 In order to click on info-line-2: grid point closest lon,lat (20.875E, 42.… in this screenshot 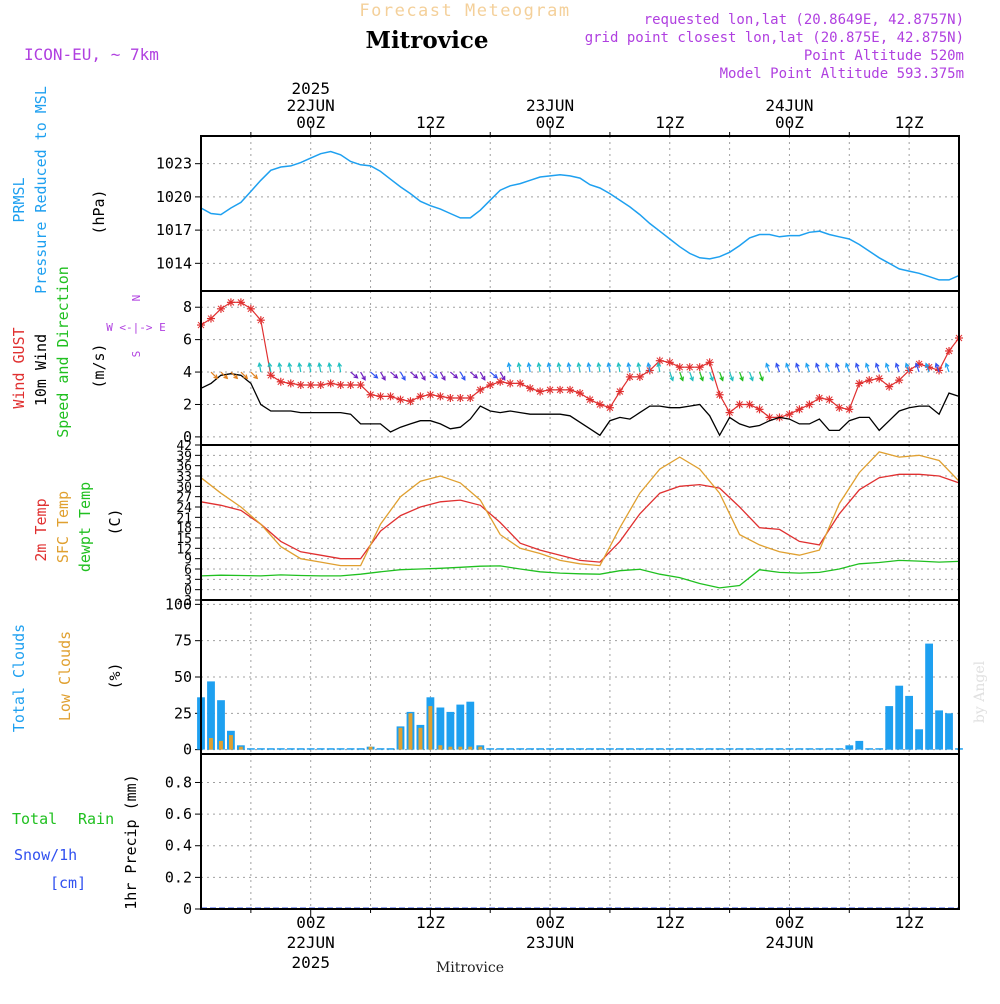, I will do `click(774, 38)`.